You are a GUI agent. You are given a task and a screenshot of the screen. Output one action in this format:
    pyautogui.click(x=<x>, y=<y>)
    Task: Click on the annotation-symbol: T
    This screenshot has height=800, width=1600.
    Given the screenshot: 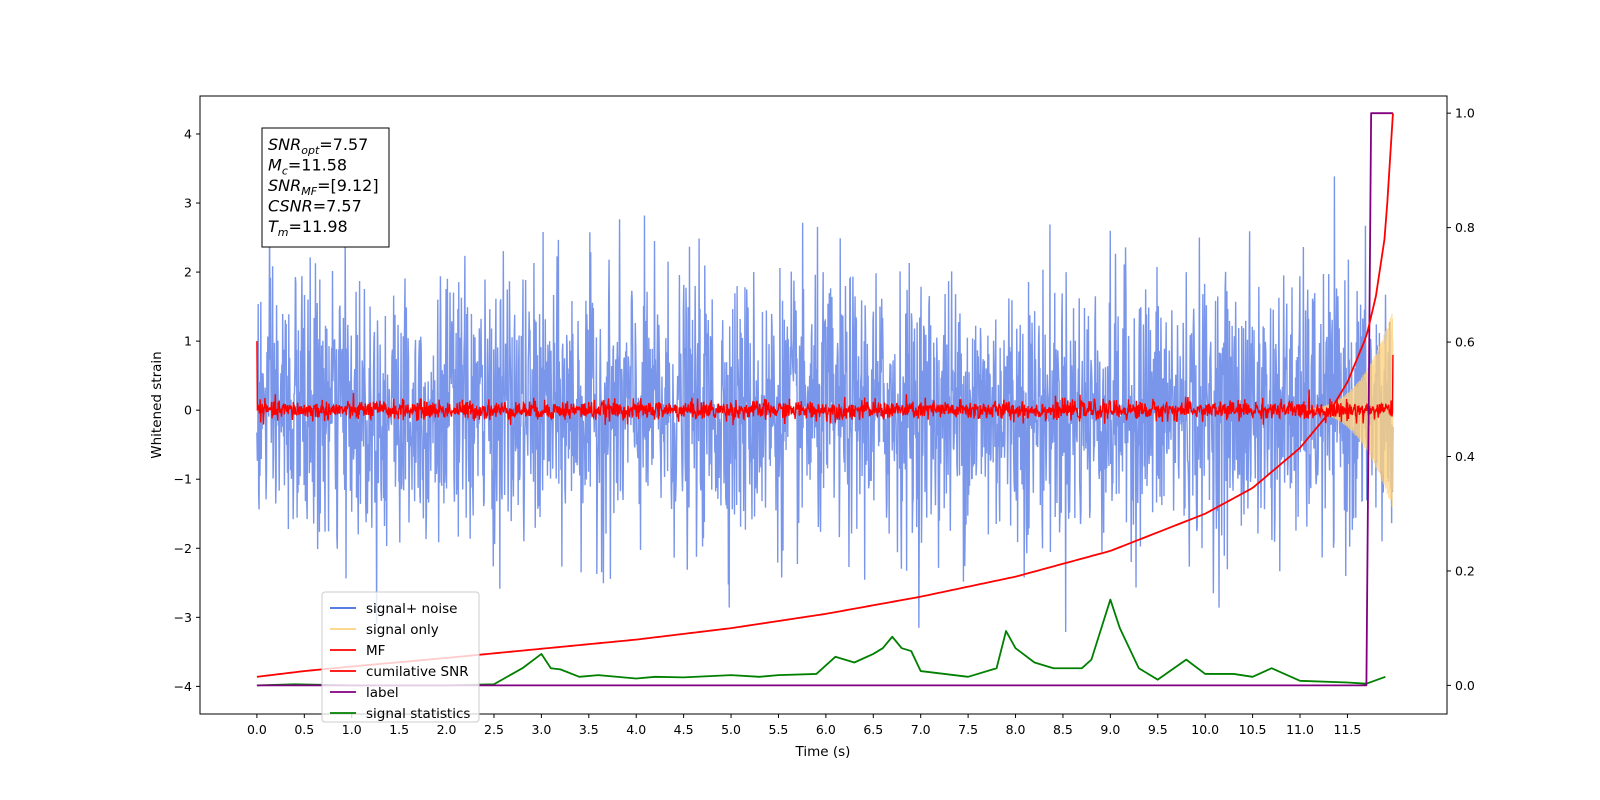 What is the action you would take?
    pyautogui.click(x=273, y=226)
    